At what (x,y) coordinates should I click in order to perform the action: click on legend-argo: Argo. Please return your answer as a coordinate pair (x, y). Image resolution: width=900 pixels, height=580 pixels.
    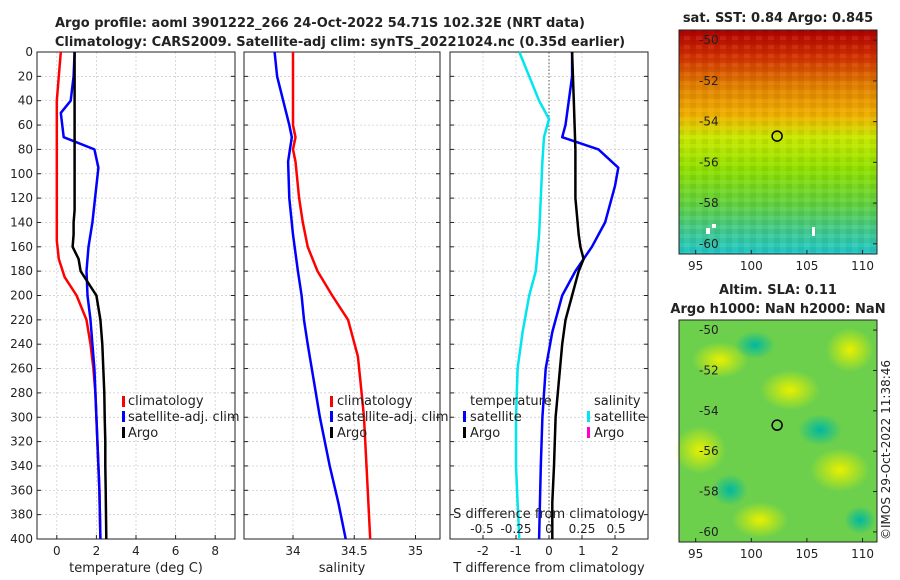
    Looking at the image, I should click on (143, 433).